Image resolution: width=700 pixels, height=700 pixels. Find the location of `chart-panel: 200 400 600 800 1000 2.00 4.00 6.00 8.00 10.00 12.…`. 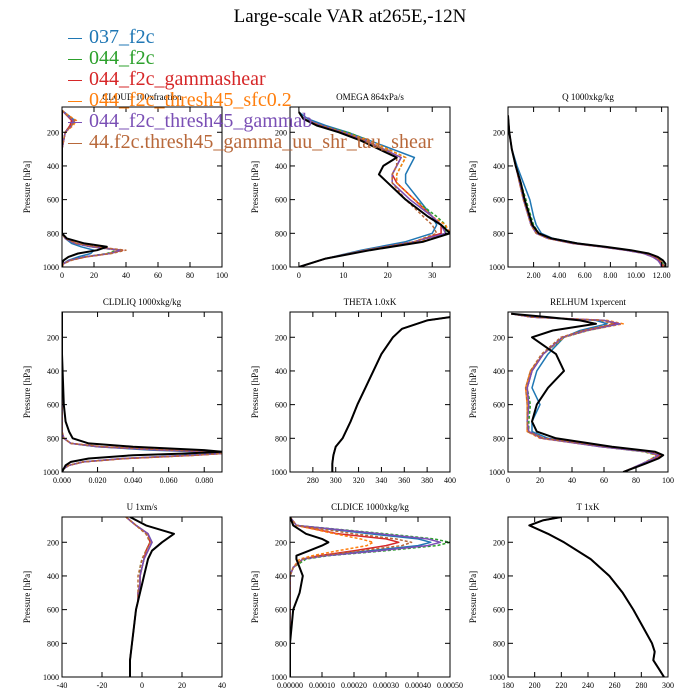

chart-panel: 200 400 600 800 1000 2.00 4.00 6.00 8.00 10.00 12.… is located at coordinates (569, 186).